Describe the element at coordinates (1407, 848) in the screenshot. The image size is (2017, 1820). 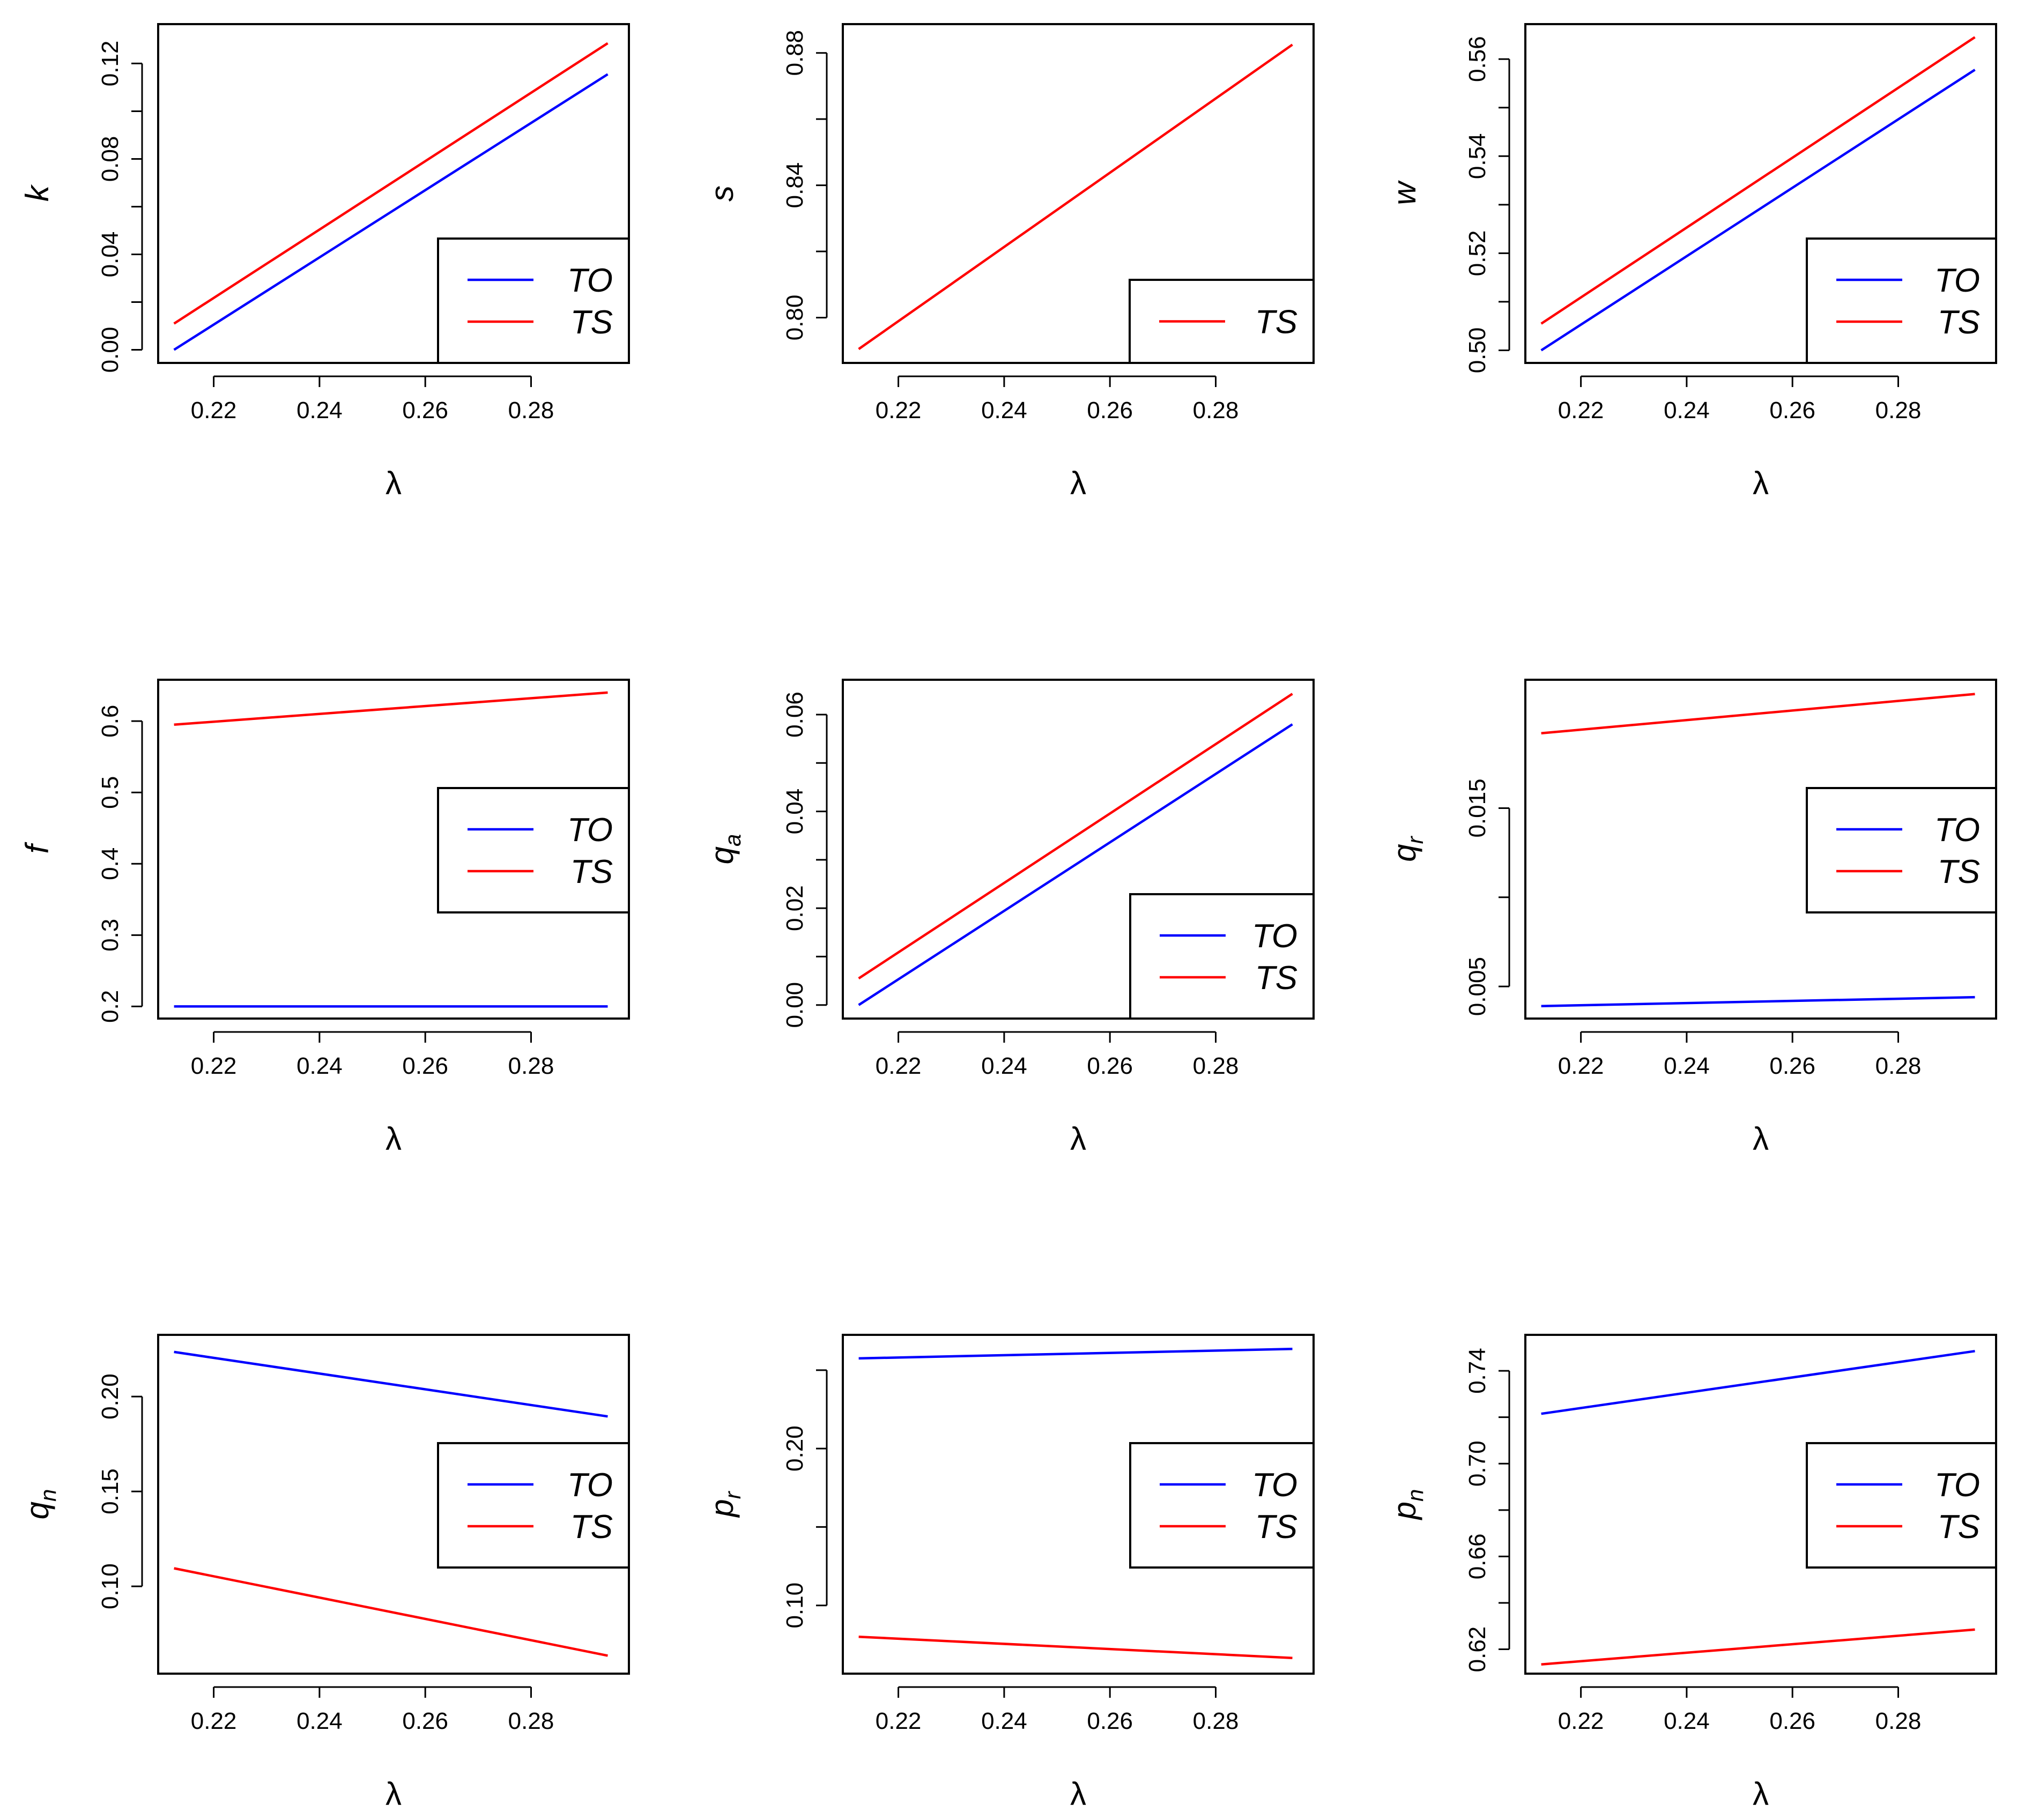
I see `y-axis-label: qr` at that location.